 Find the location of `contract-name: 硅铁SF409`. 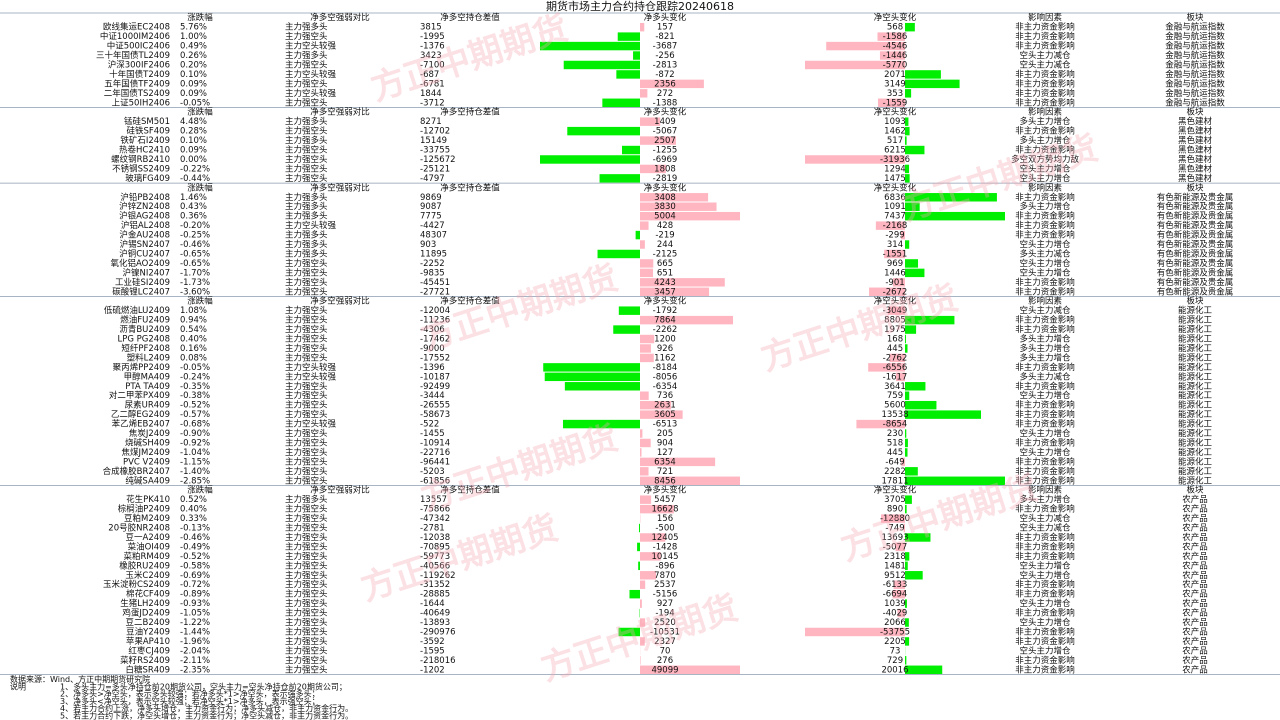

contract-name: 硅铁SF409 is located at coordinates (148, 131).